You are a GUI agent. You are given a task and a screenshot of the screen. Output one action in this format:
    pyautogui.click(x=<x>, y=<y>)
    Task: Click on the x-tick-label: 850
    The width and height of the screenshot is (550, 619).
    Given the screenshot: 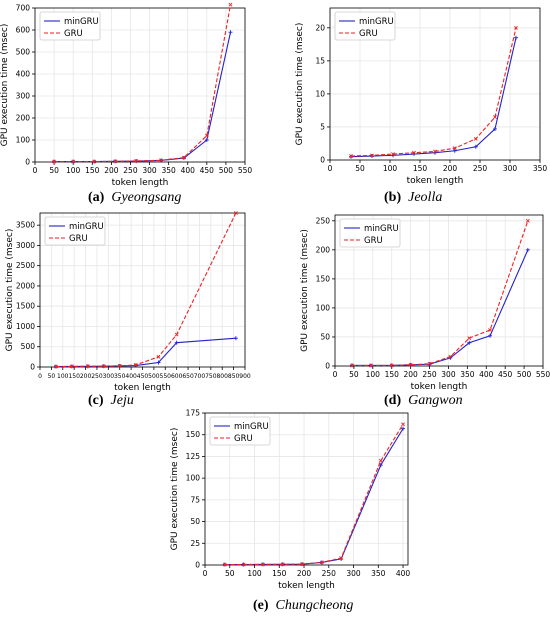 What is the action you would take?
    pyautogui.click(x=234, y=376)
    